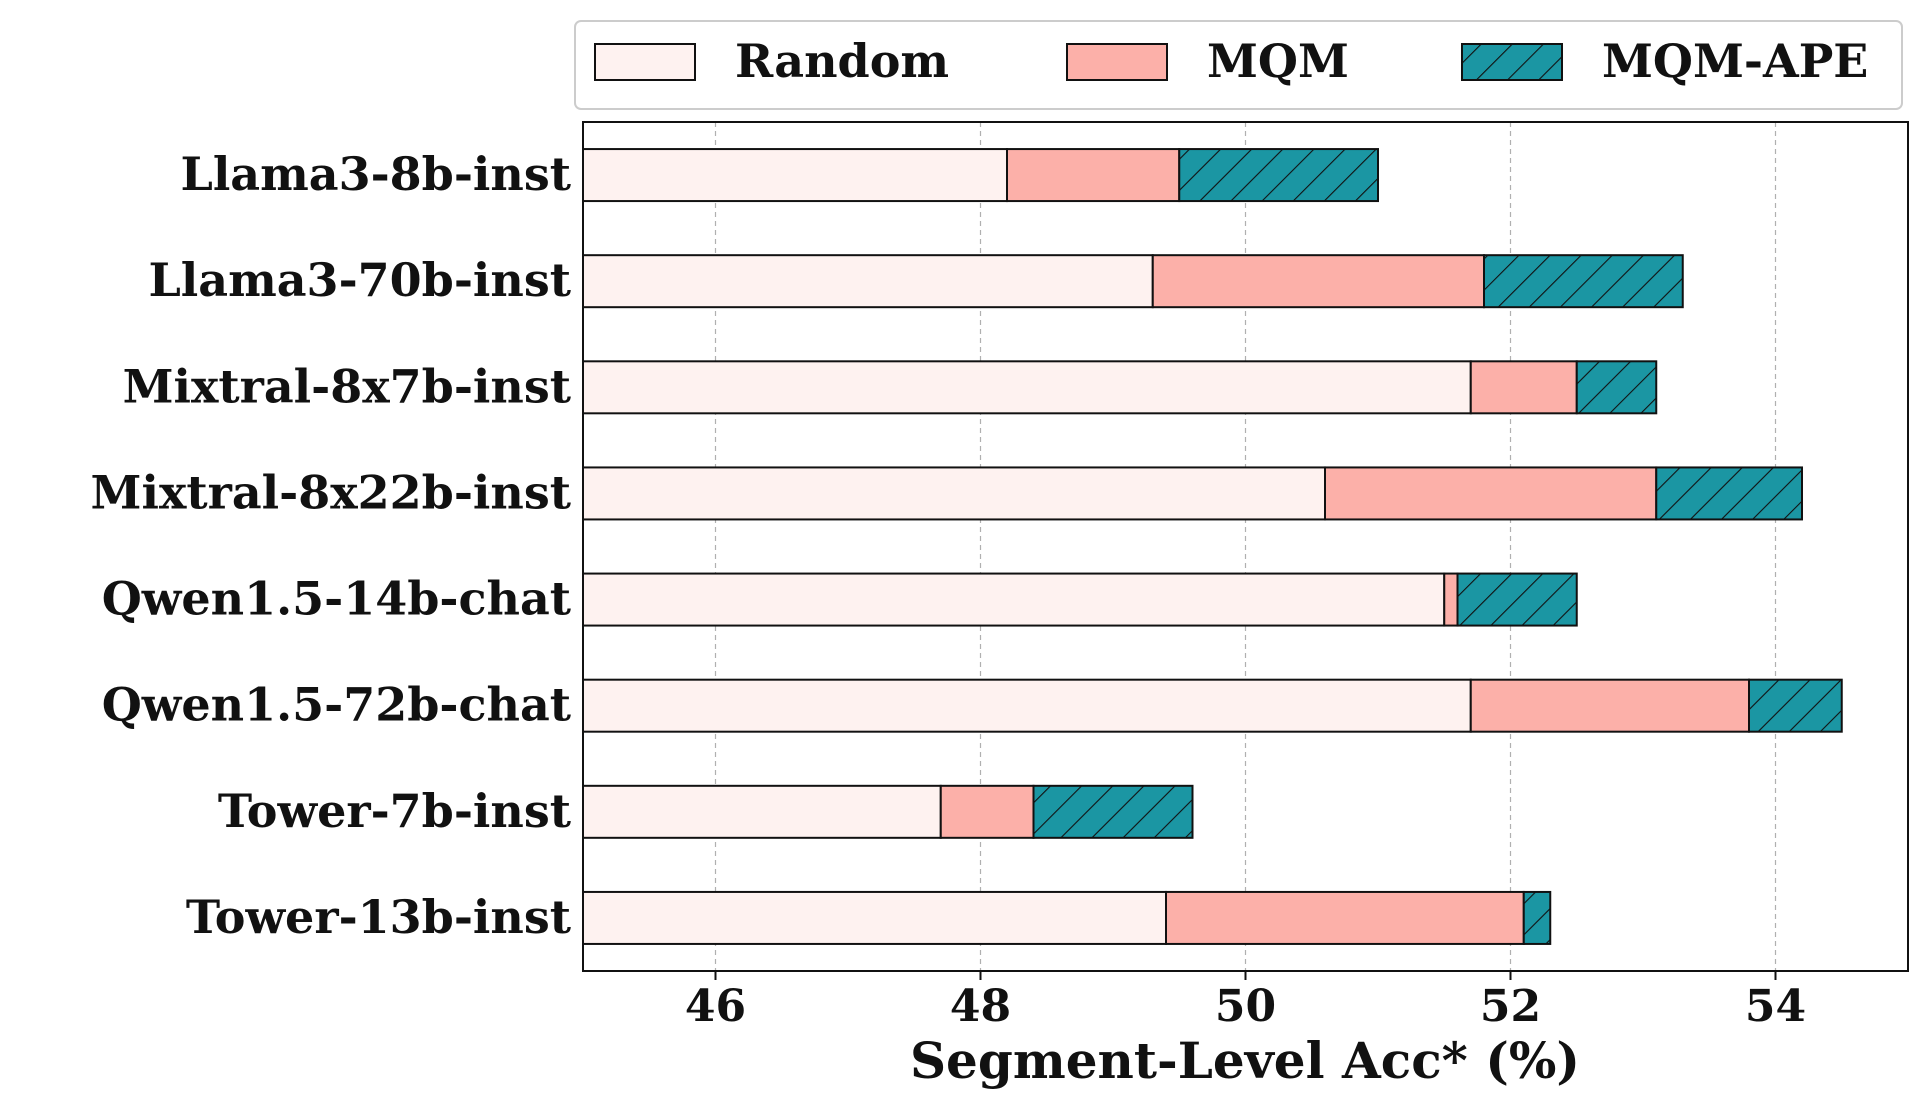 The image size is (1928, 1113). Describe the element at coordinates (1729, 493) in the screenshot. I see `bar-mixtral-8x22b-inst-mqm-ape` at that location.